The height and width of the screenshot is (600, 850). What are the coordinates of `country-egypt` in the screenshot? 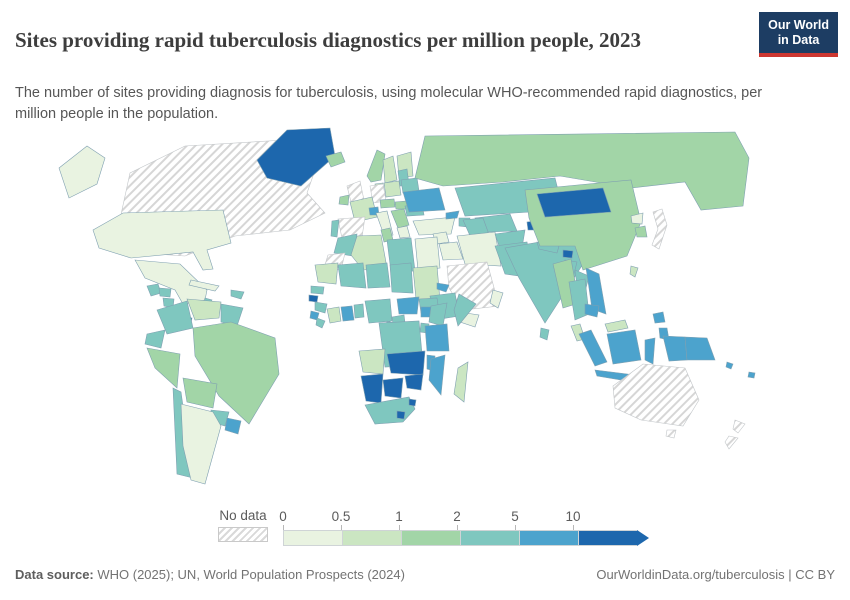 It's located at (427, 253).